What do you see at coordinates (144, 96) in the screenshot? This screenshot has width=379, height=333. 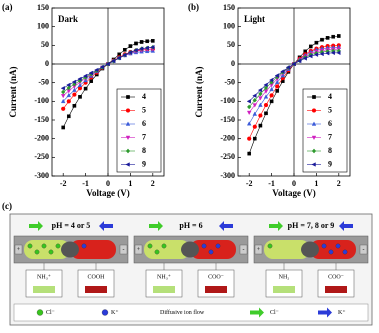 I see `legend-label: 4` at bounding box center [144, 96].